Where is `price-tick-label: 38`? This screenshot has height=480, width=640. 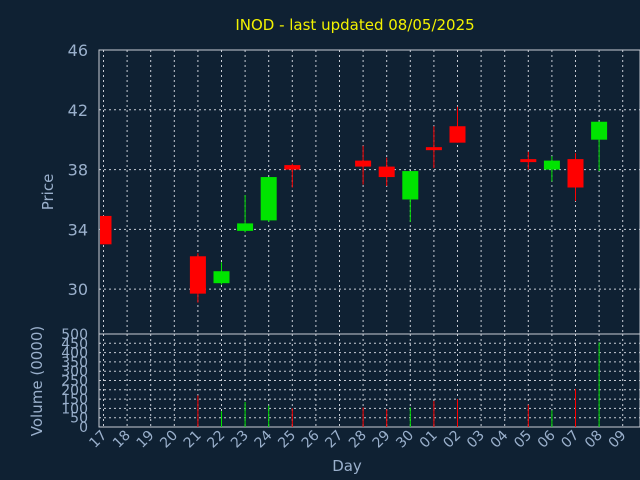
price-tick-label: 38 is located at coordinates (78, 170).